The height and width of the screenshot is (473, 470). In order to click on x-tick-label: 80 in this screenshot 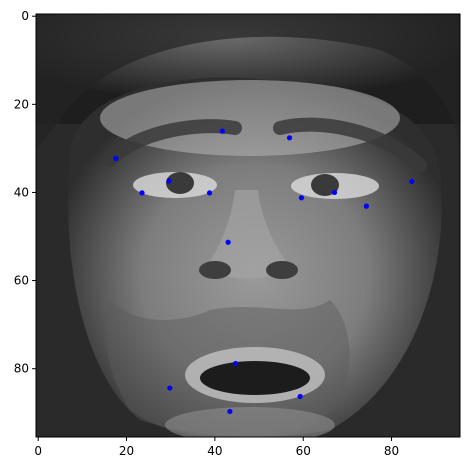, I will do `click(391, 451)`.